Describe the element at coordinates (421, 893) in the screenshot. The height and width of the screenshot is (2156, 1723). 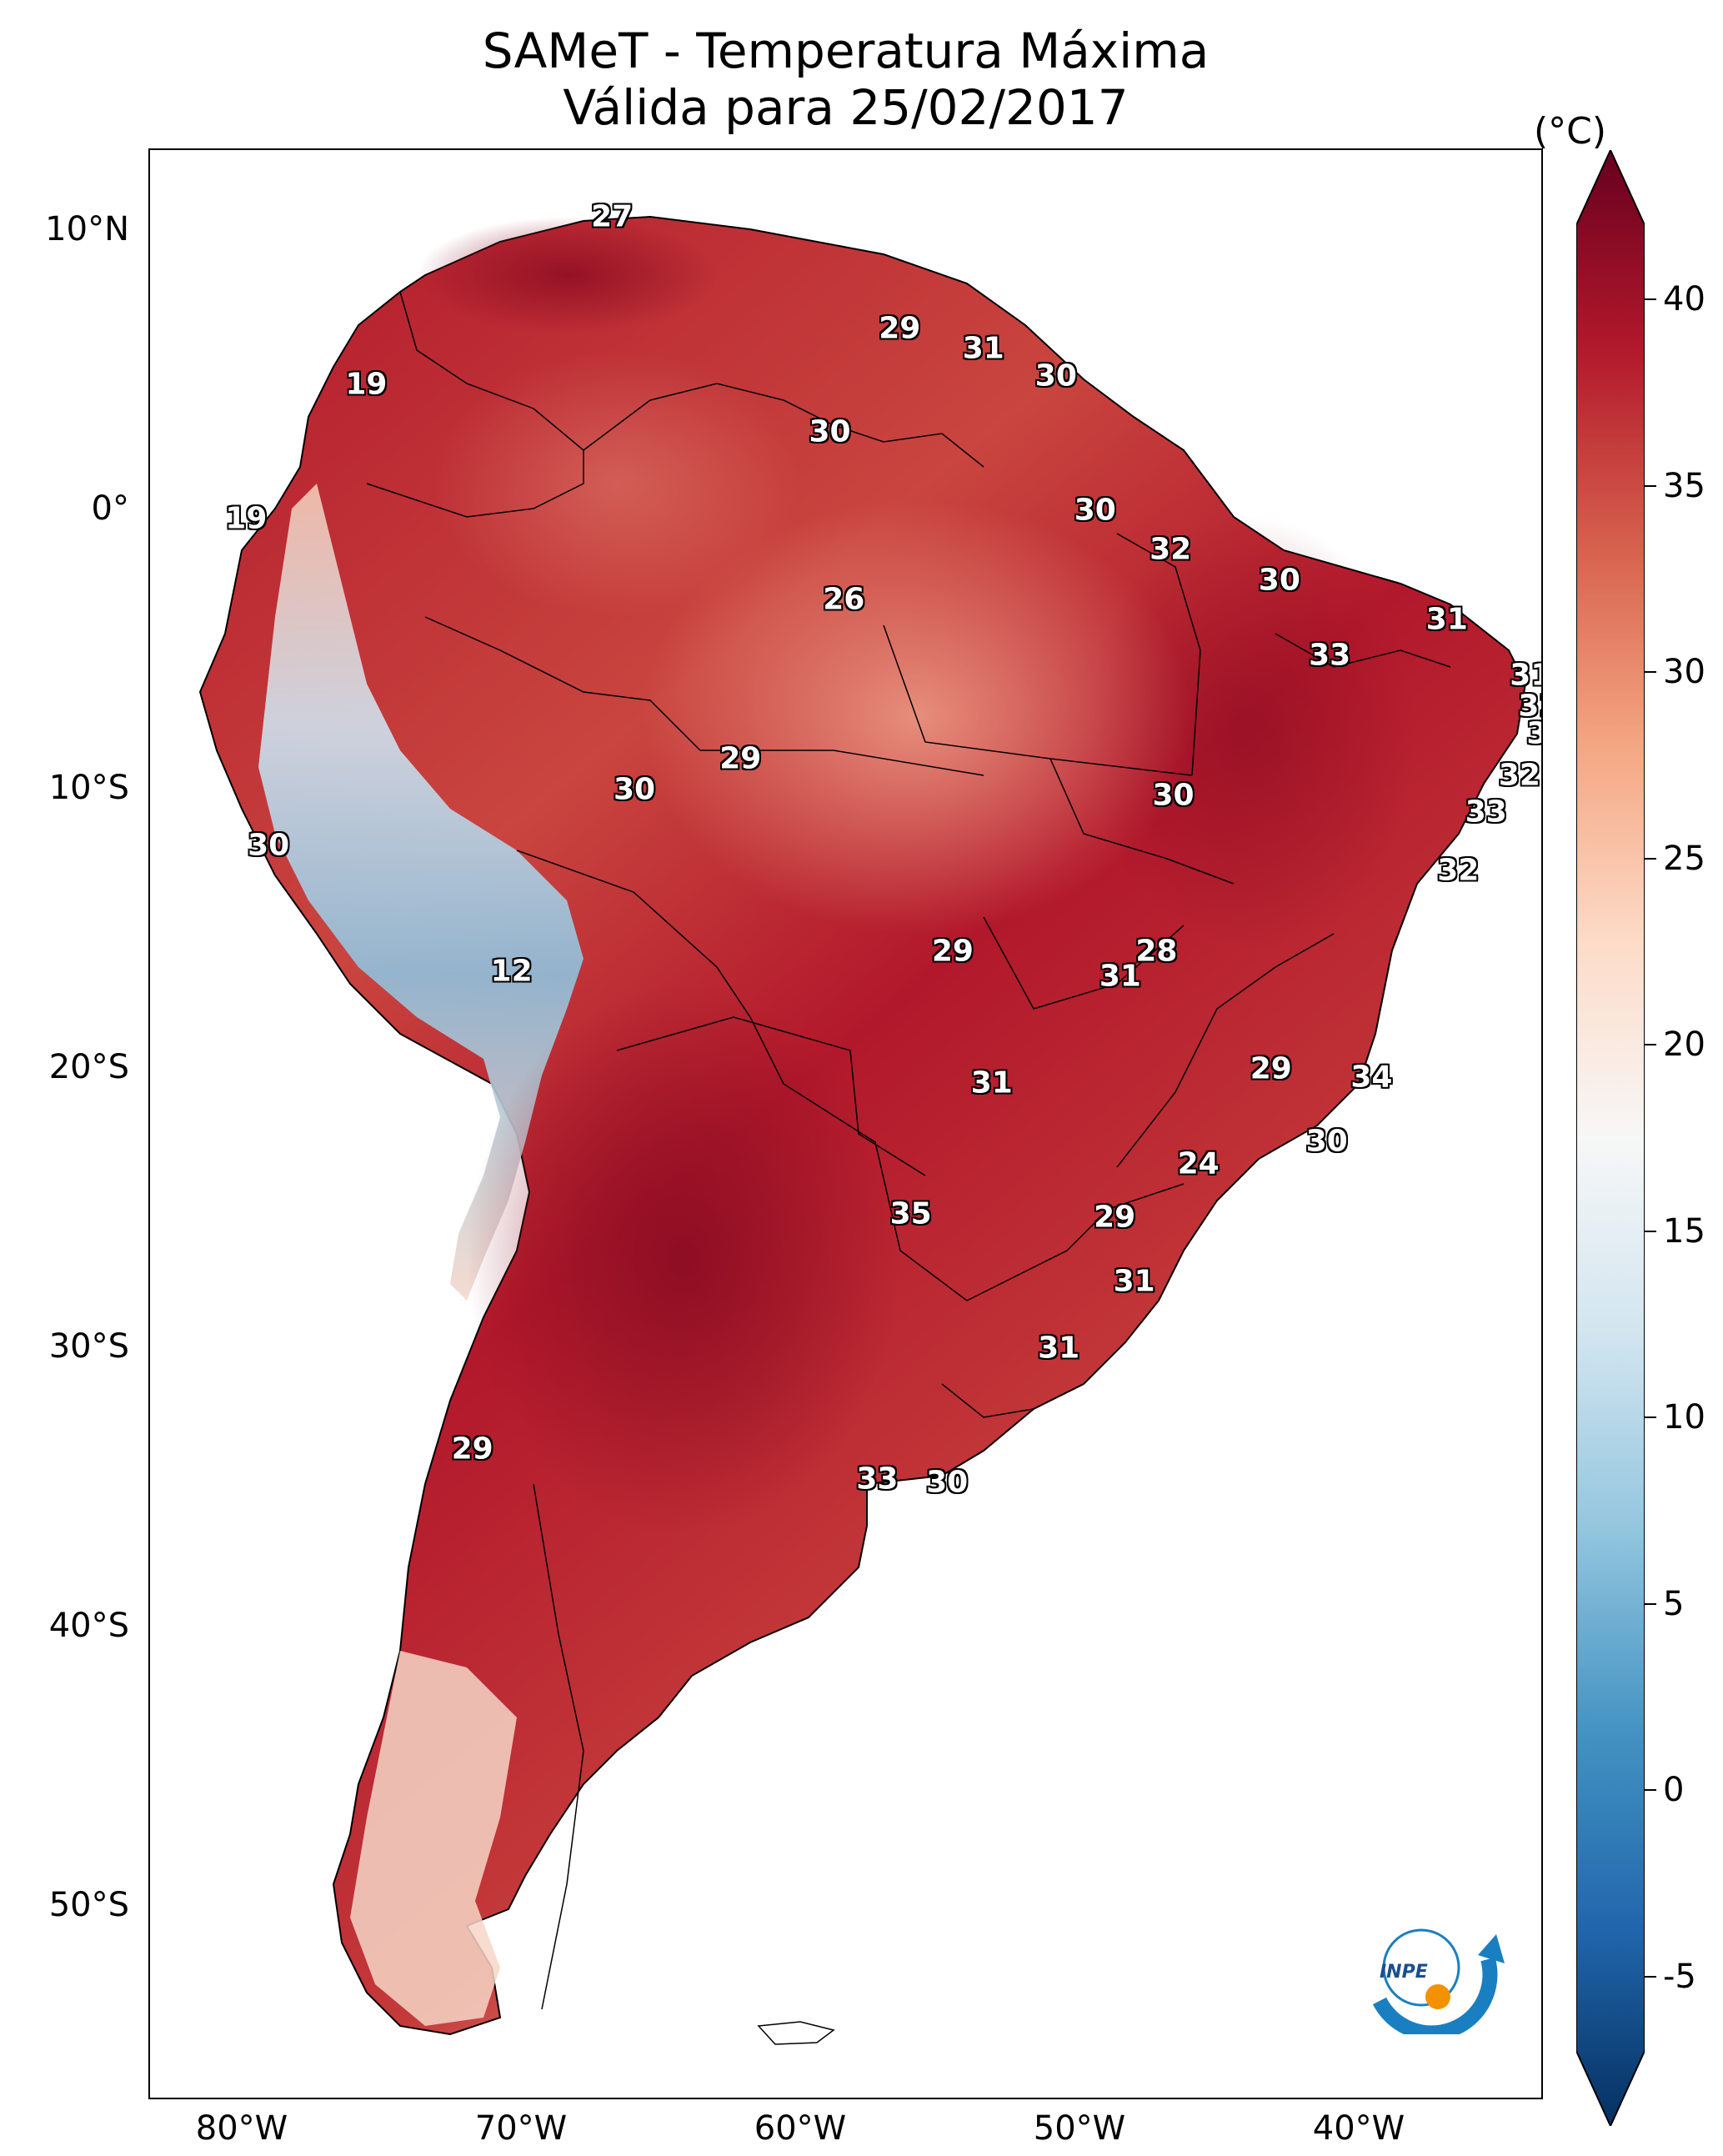
I see `andes-cold-region` at that location.